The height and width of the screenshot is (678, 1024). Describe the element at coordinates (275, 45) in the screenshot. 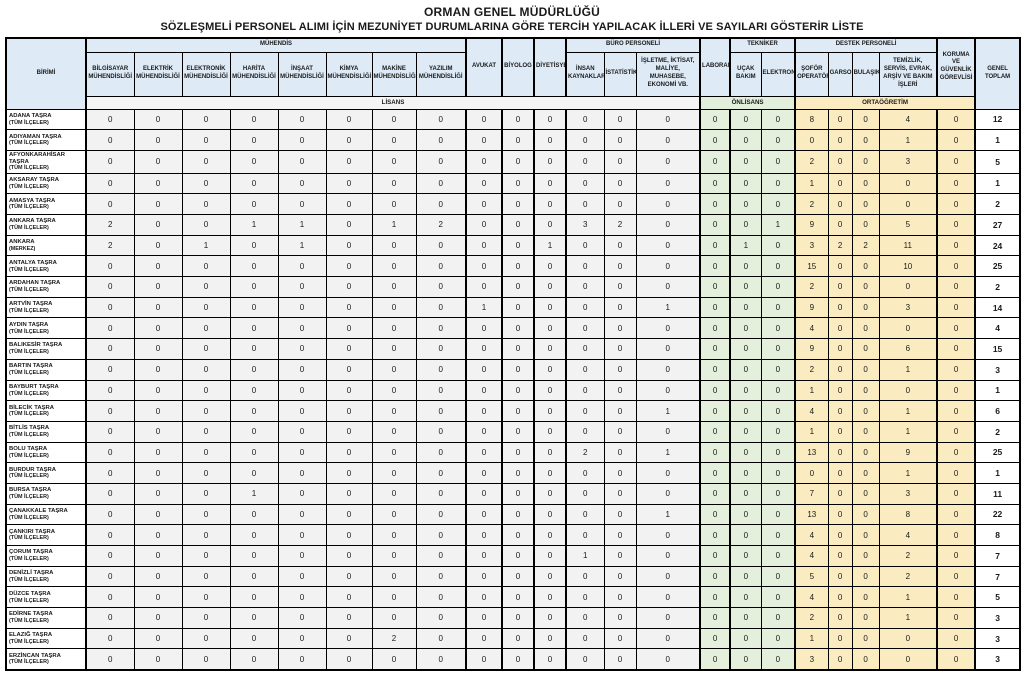

I see `group-header-muhendis: MÜHENDİS` at that location.